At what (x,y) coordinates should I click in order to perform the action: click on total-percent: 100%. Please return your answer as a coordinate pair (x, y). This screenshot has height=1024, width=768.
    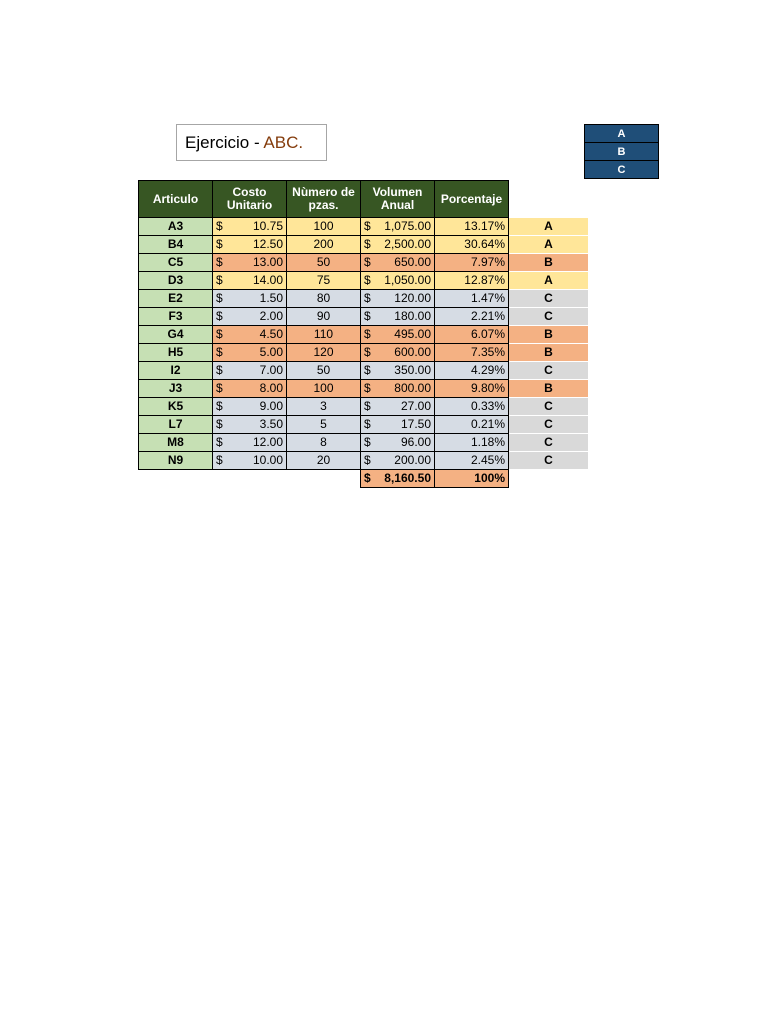
    Looking at the image, I should click on (471, 478).